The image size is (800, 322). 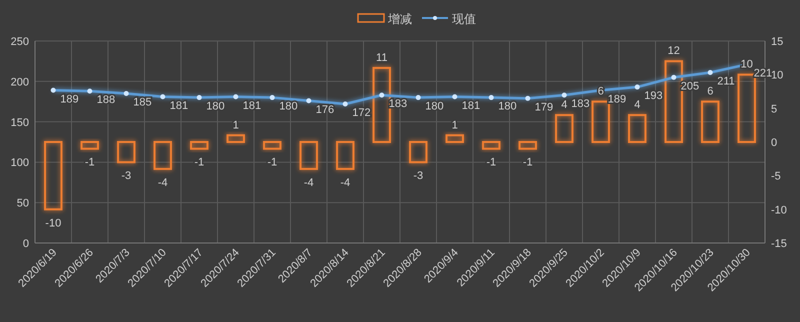 What do you see at coordinates (325, 110) in the screenshot?
I see `data-label: 176` at bounding box center [325, 110].